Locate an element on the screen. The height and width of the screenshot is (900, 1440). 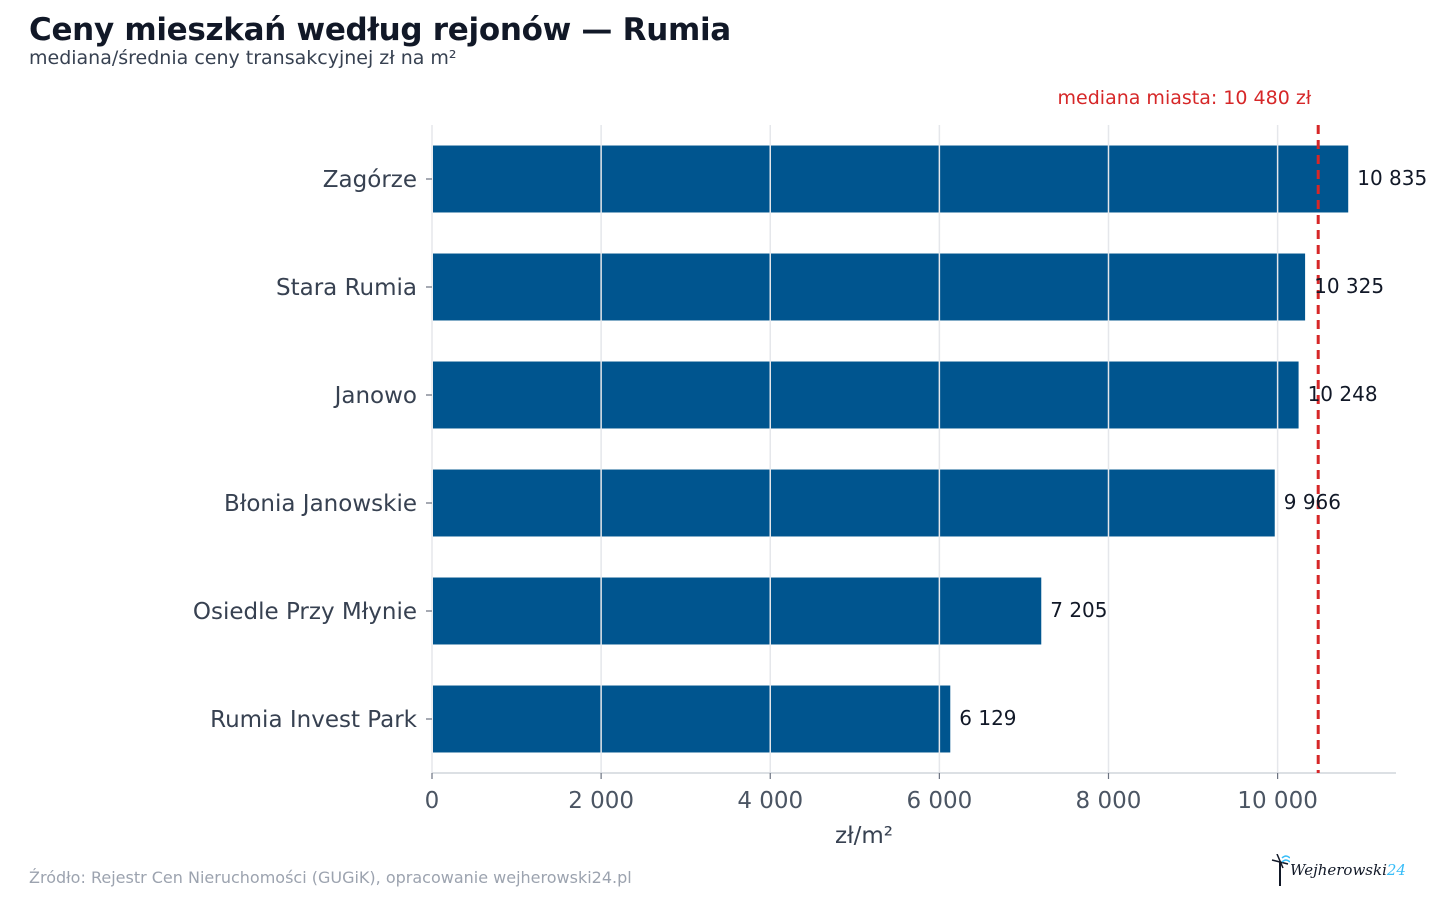
category-label: Zagórze is located at coordinates (370, 180).